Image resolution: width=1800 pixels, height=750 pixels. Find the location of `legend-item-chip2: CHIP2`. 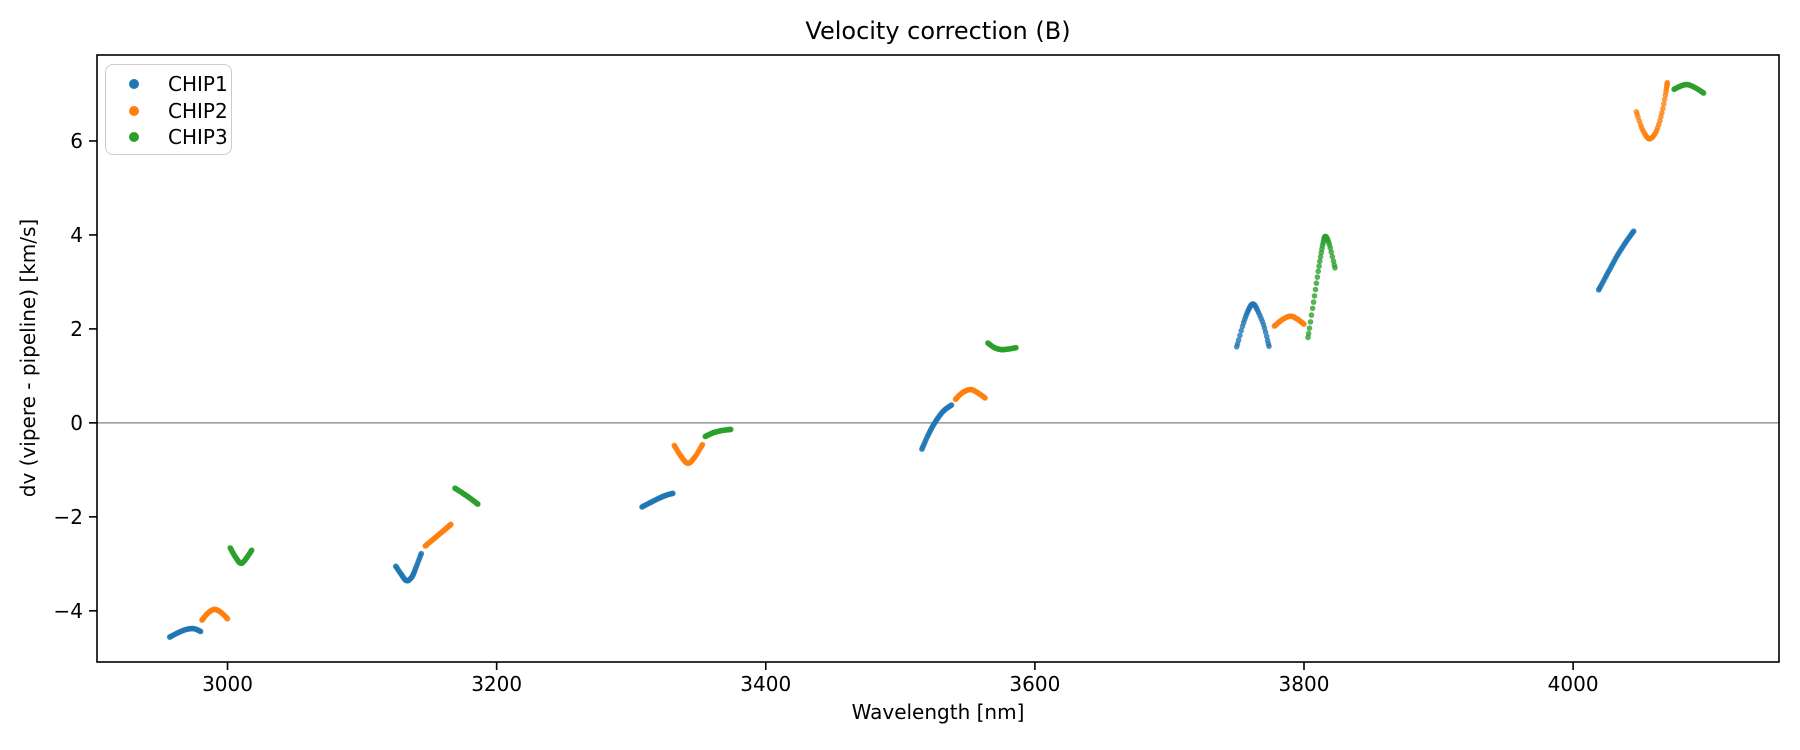

legend-item-chip2: CHIP2 is located at coordinates (180, 111).